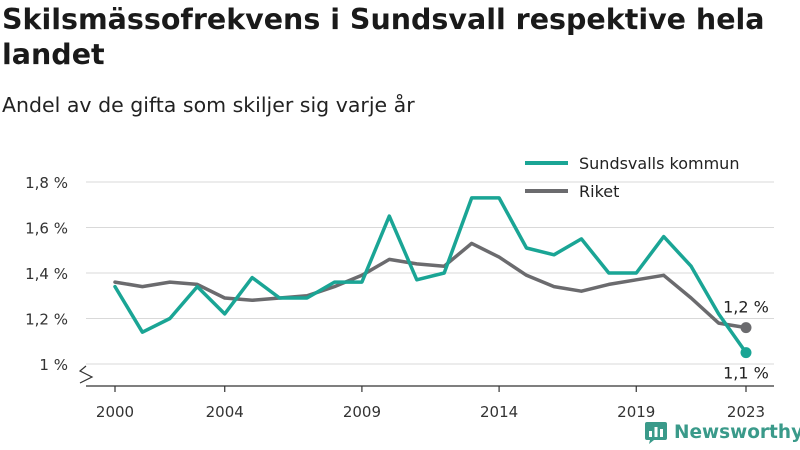 The width and height of the screenshot is (800, 450). What do you see at coordinates (46, 320) in the screenshot?
I see `y-tick-label: 1,2 %` at bounding box center [46, 320].